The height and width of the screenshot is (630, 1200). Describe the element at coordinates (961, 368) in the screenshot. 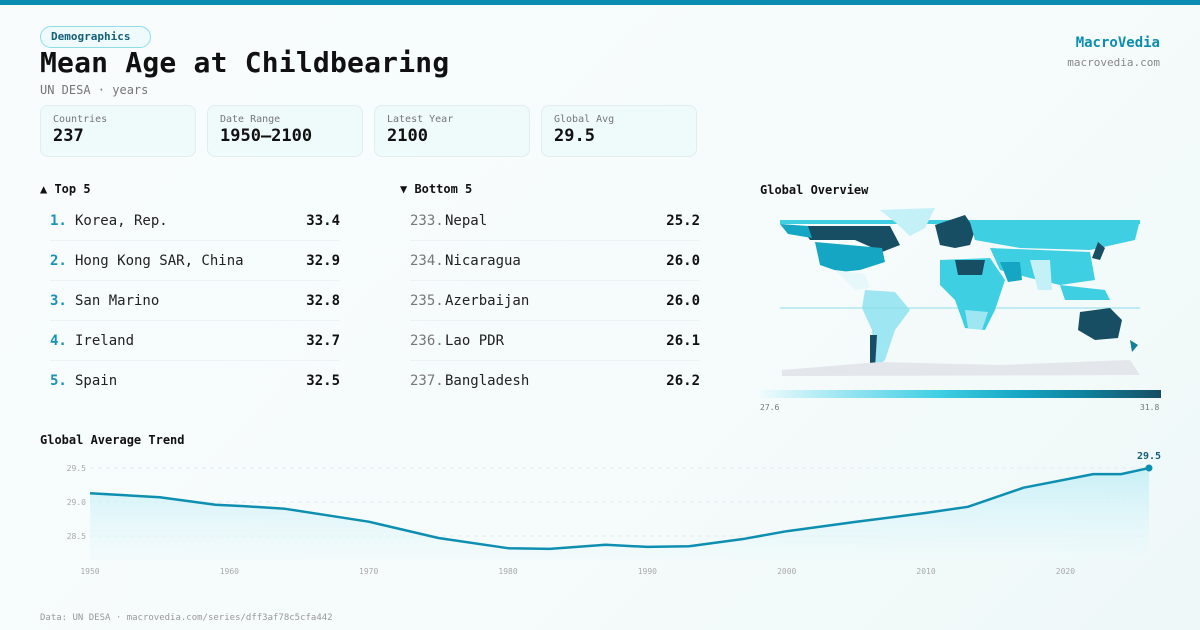

I see `region-antarctica` at that location.